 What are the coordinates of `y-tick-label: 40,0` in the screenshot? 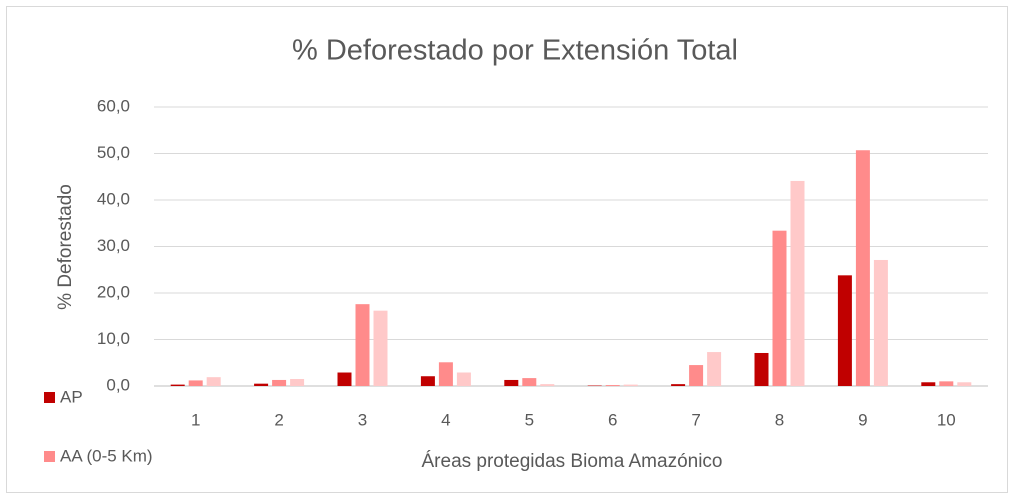 It's located at (113, 198).